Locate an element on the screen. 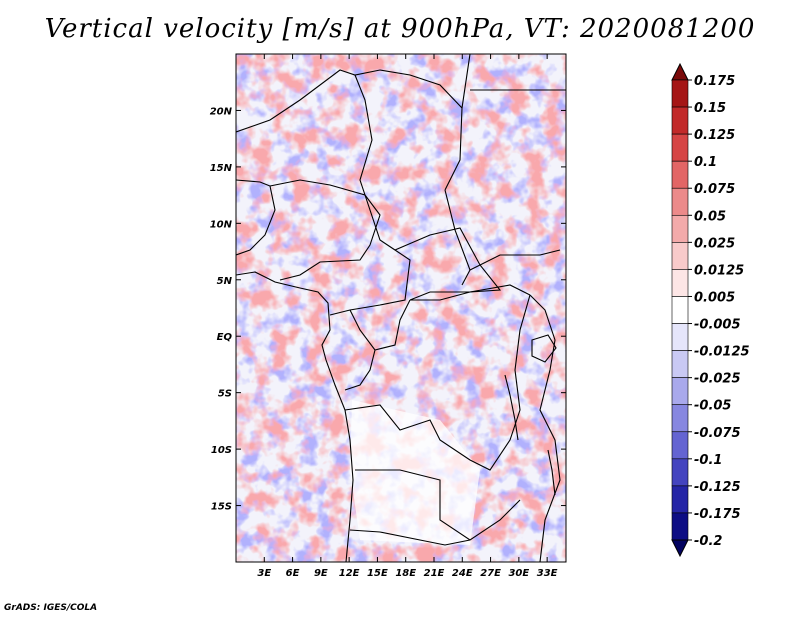 The width and height of the screenshot is (800, 618). colorbar-label: 0.175 is located at coordinates (714, 81).